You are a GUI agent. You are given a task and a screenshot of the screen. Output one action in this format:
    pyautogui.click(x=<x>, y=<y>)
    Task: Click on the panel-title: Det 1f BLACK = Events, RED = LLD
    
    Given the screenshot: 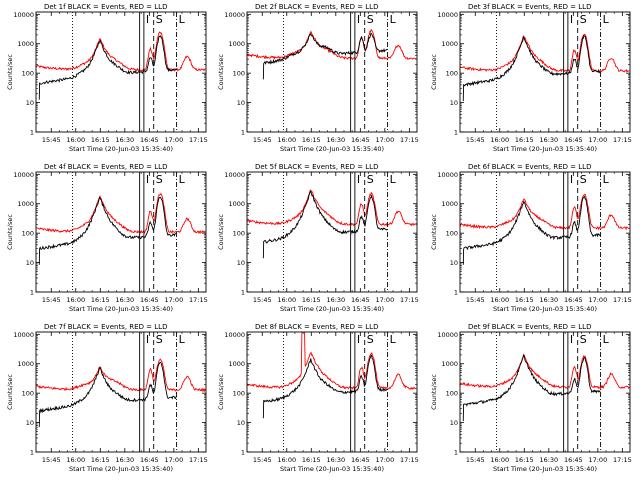 What is the action you would take?
    pyautogui.click(x=105, y=7)
    